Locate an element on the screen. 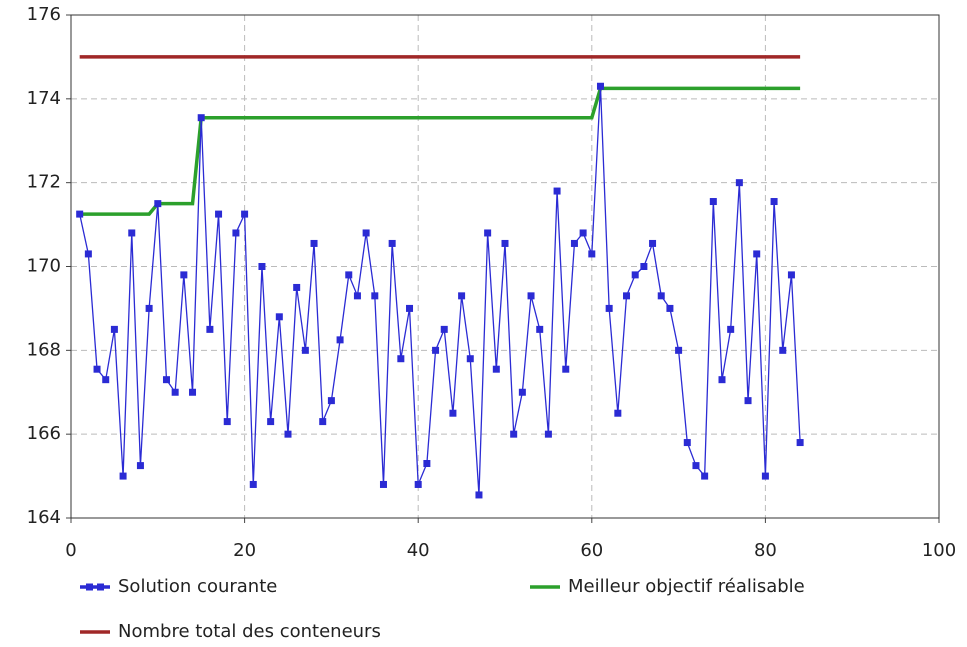 This screenshot has width=967, height=647. x-tick-label: 80 is located at coordinates (765, 550).